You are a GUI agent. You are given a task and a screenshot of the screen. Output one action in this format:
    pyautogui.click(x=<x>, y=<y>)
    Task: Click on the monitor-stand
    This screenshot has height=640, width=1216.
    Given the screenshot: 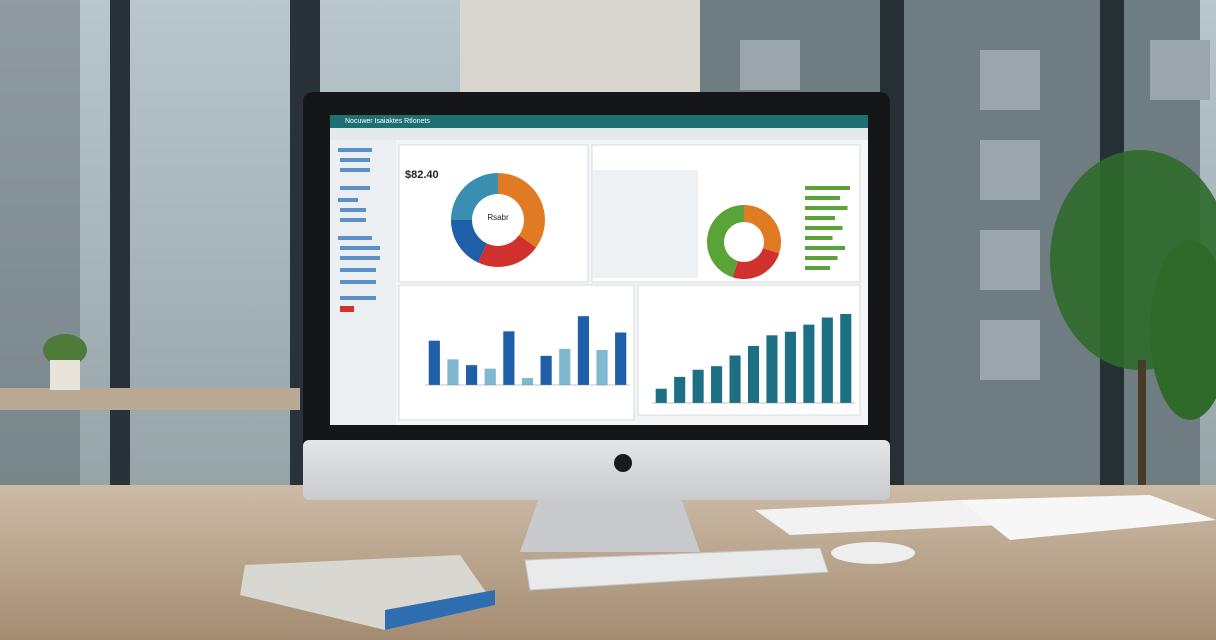 What is the action you would take?
    pyautogui.click(x=610, y=523)
    